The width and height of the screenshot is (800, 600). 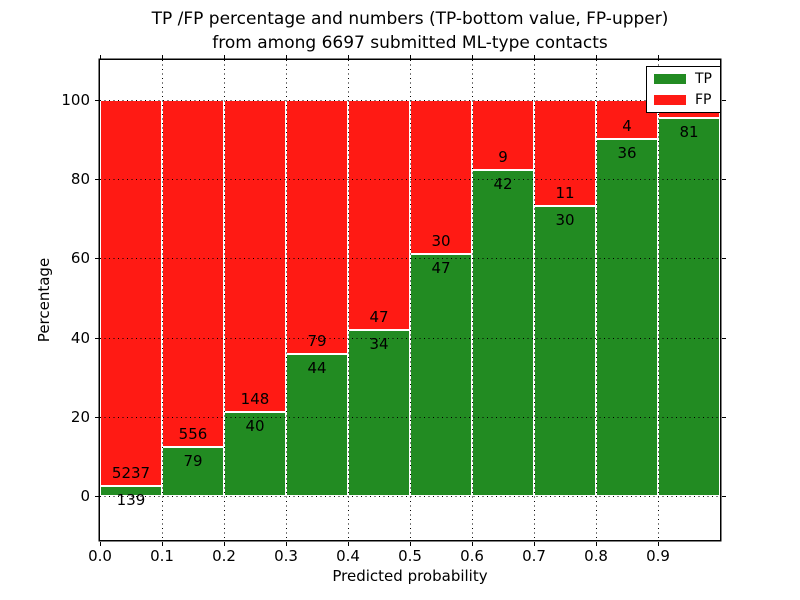 I want to click on tp-count-label: 30, so click(x=565, y=220).